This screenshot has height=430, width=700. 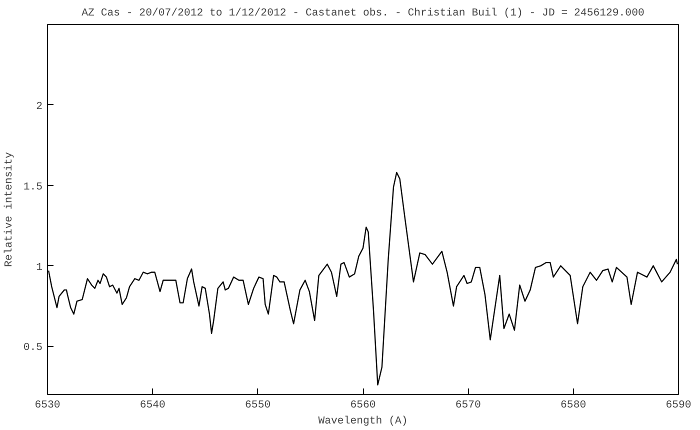 What do you see at coordinates (258, 406) in the screenshot?
I see `x-tick-label: 6550` at bounding box center [258, 406].